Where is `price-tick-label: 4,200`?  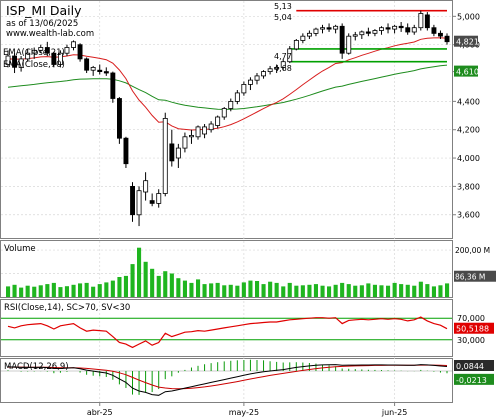 price-tick-label: 4,200 is located at coordinates (468, 130).